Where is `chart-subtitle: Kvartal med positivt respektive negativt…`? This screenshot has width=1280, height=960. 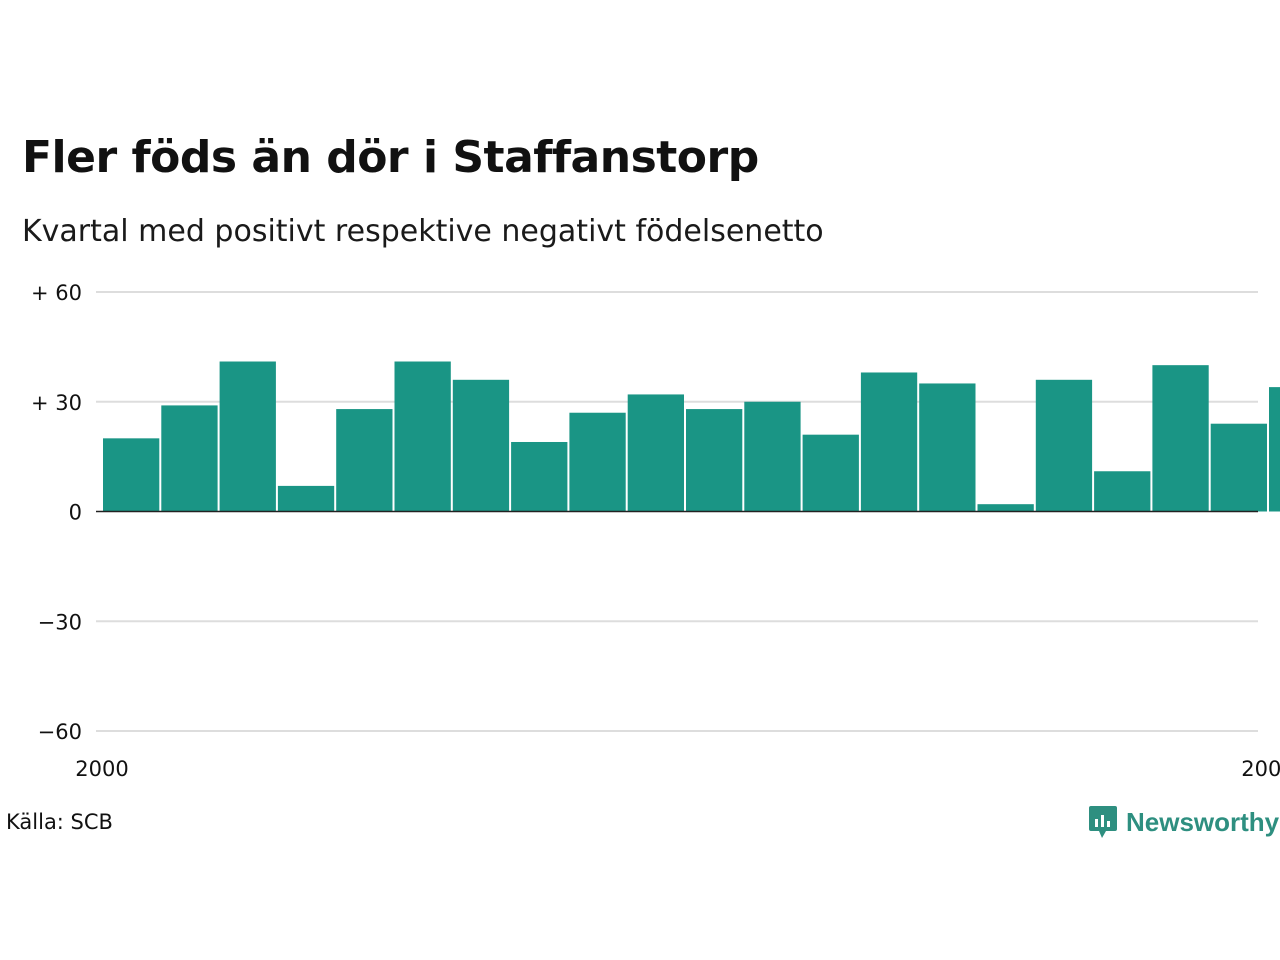
chart-subtitle: Kvartal med positivt respektive negativt… is located at coordinates (423, 231).